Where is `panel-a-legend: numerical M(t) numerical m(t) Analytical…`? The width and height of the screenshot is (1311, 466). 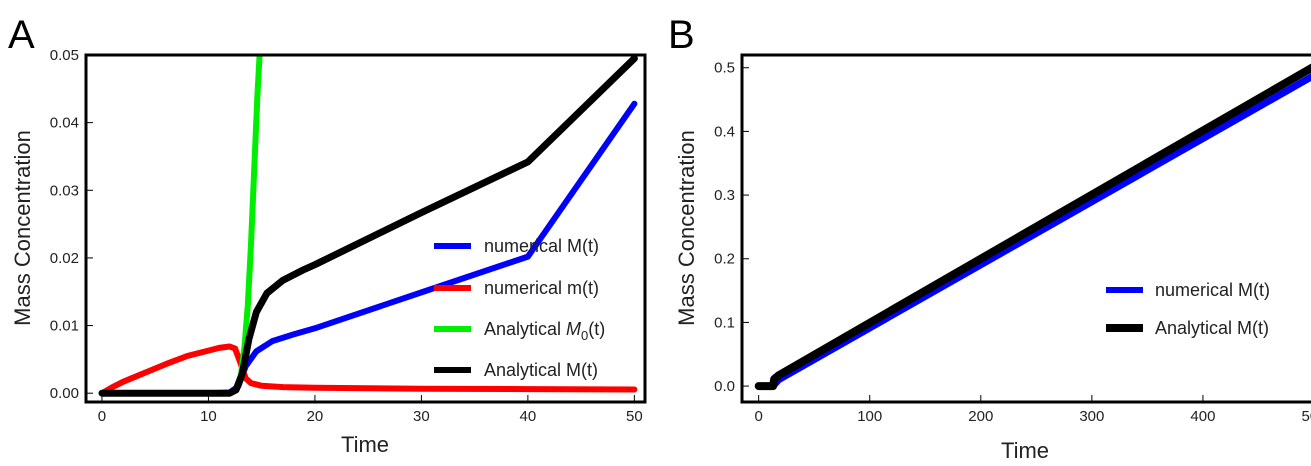 panel-a-legend: numerical M(t) numerical m(t) Analytical… is located at coordinates (519, 308).